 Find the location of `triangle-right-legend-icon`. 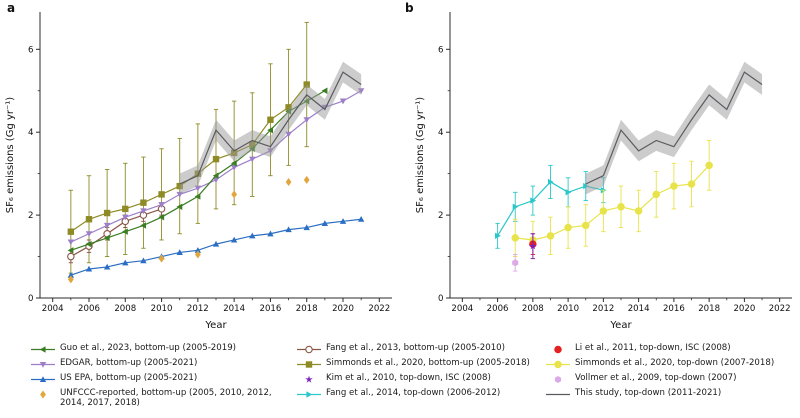

triangle-right-legend-icon is located at coordinates (309, 394).